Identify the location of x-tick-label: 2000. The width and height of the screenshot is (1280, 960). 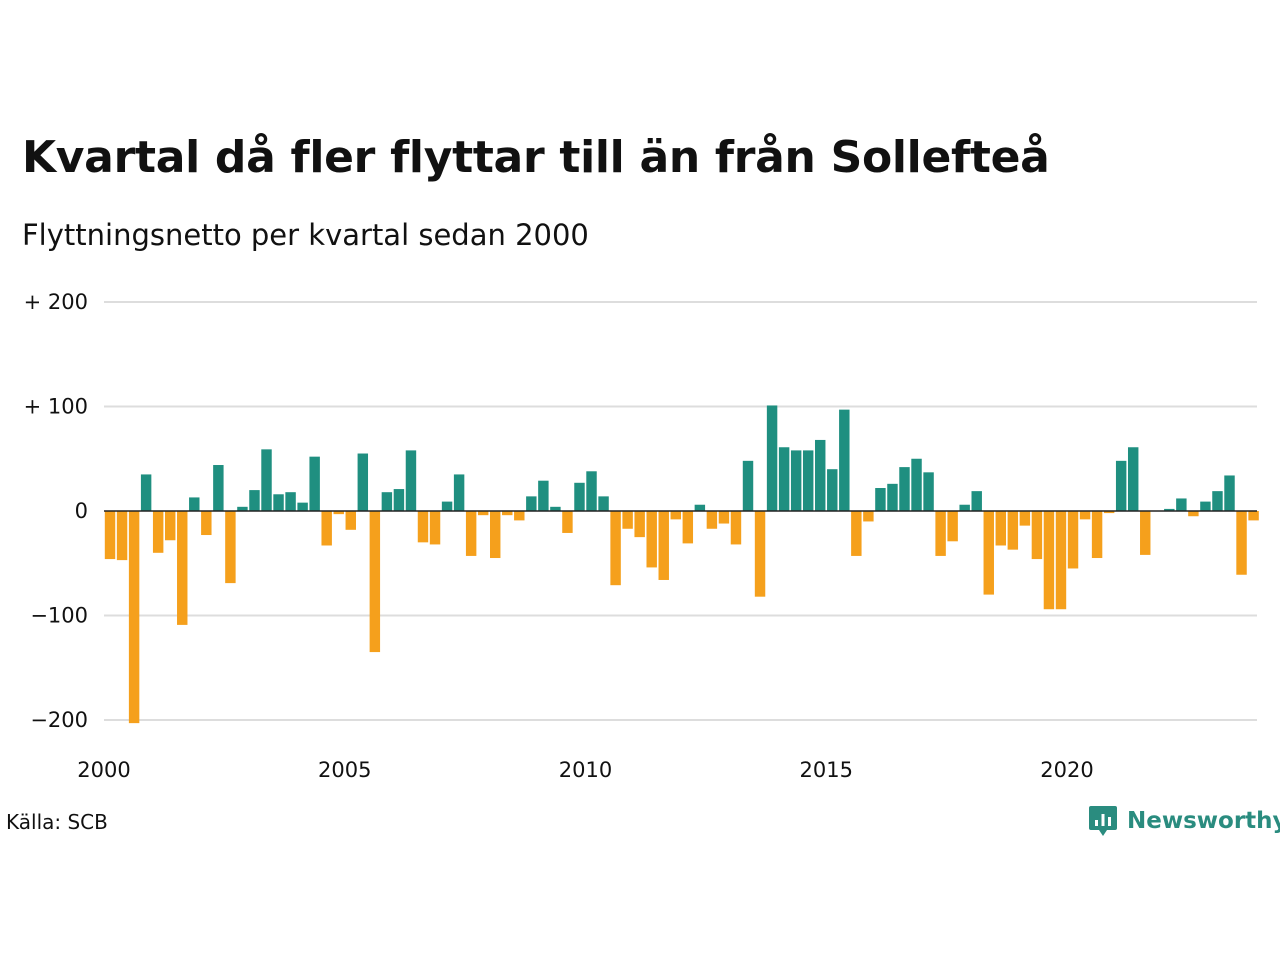
(103, 770).